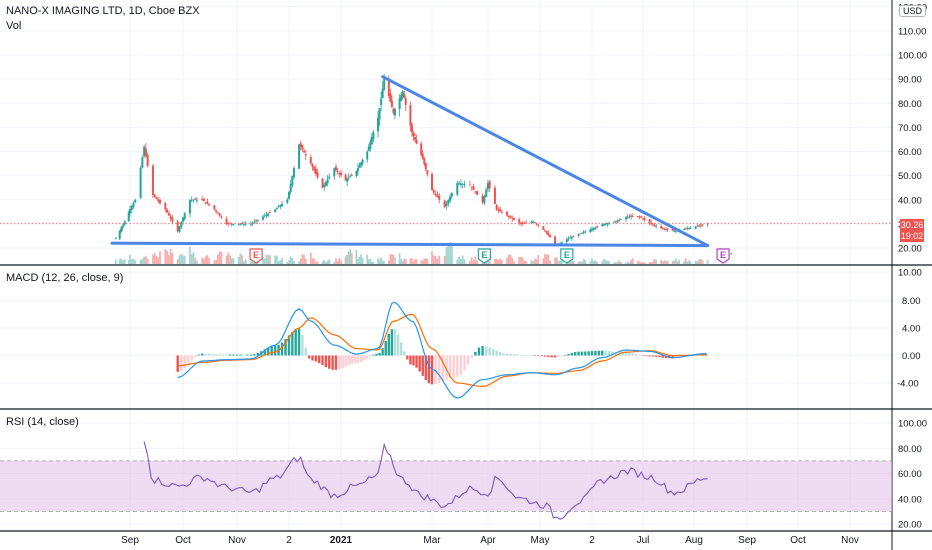  Describe the element at coordinates (484, 255) in the screenshot. I see `earnings-label: E` at that location.